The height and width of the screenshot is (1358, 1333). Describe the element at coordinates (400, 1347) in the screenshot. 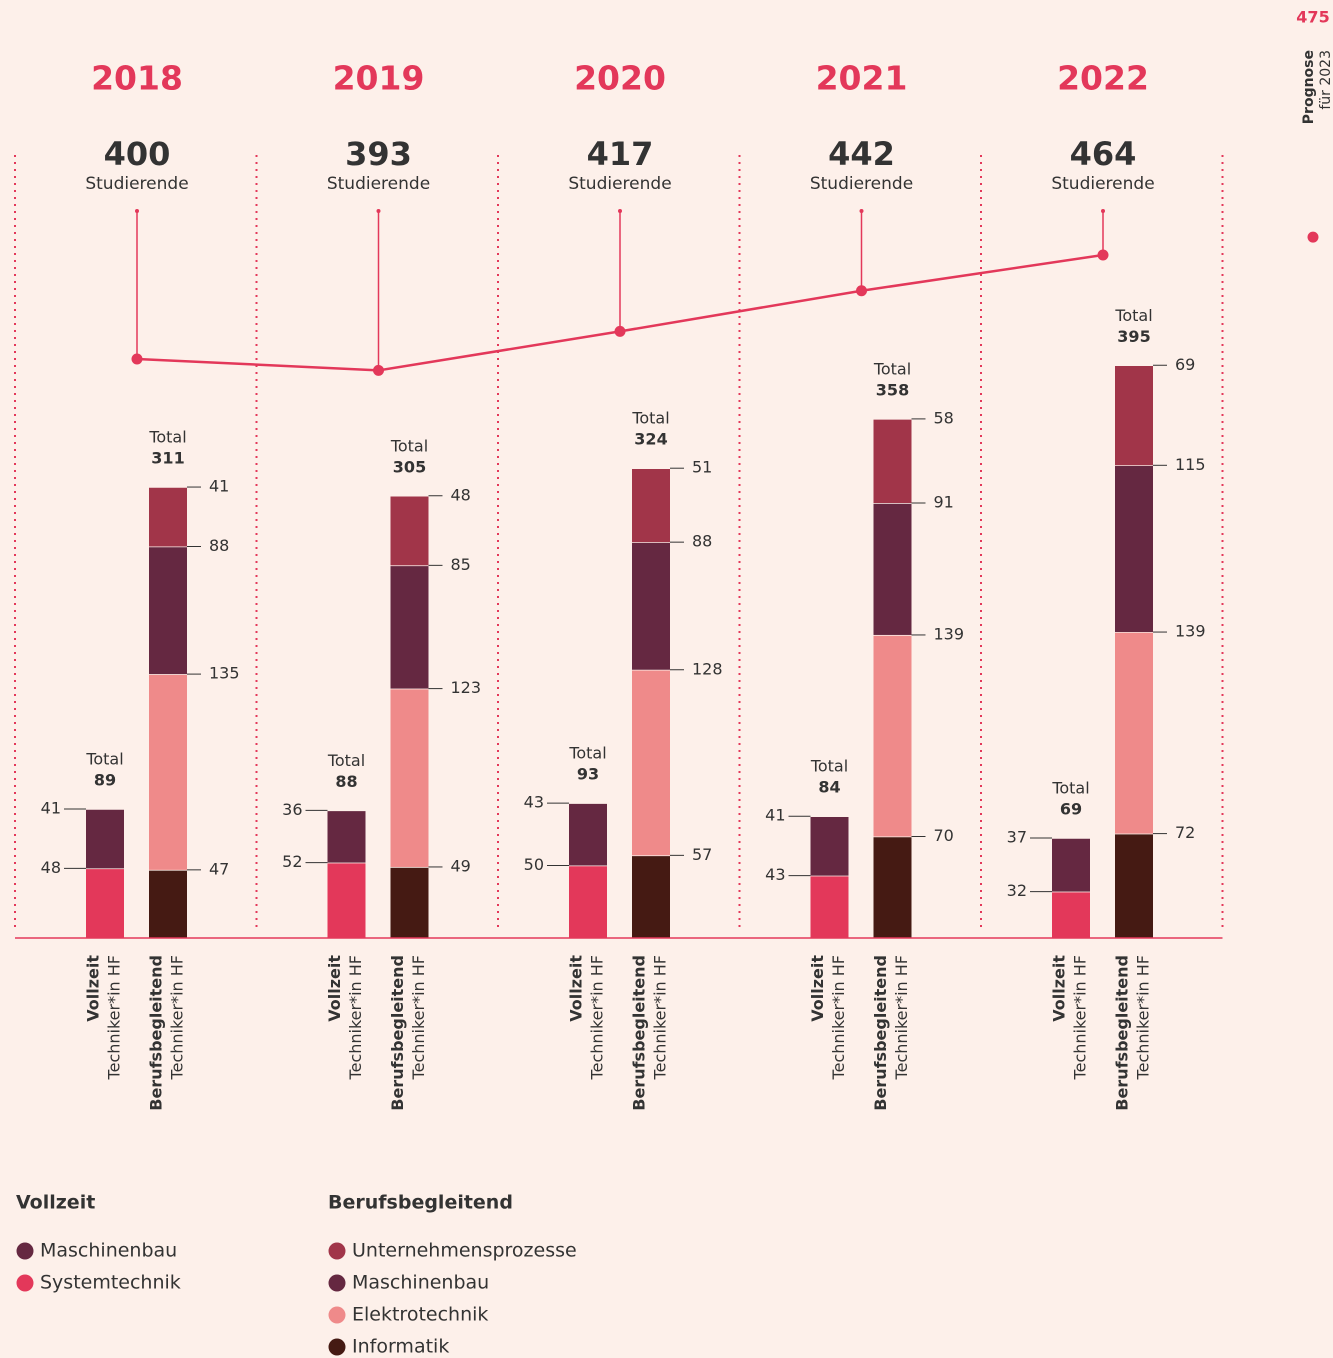

I see `legend-label: Informatik` at that location.